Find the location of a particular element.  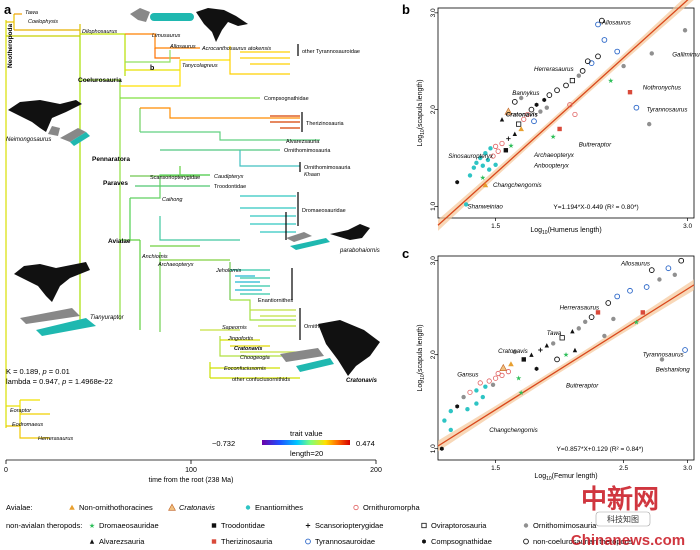

panel-label-a: a is located at coordinates (8, 9).